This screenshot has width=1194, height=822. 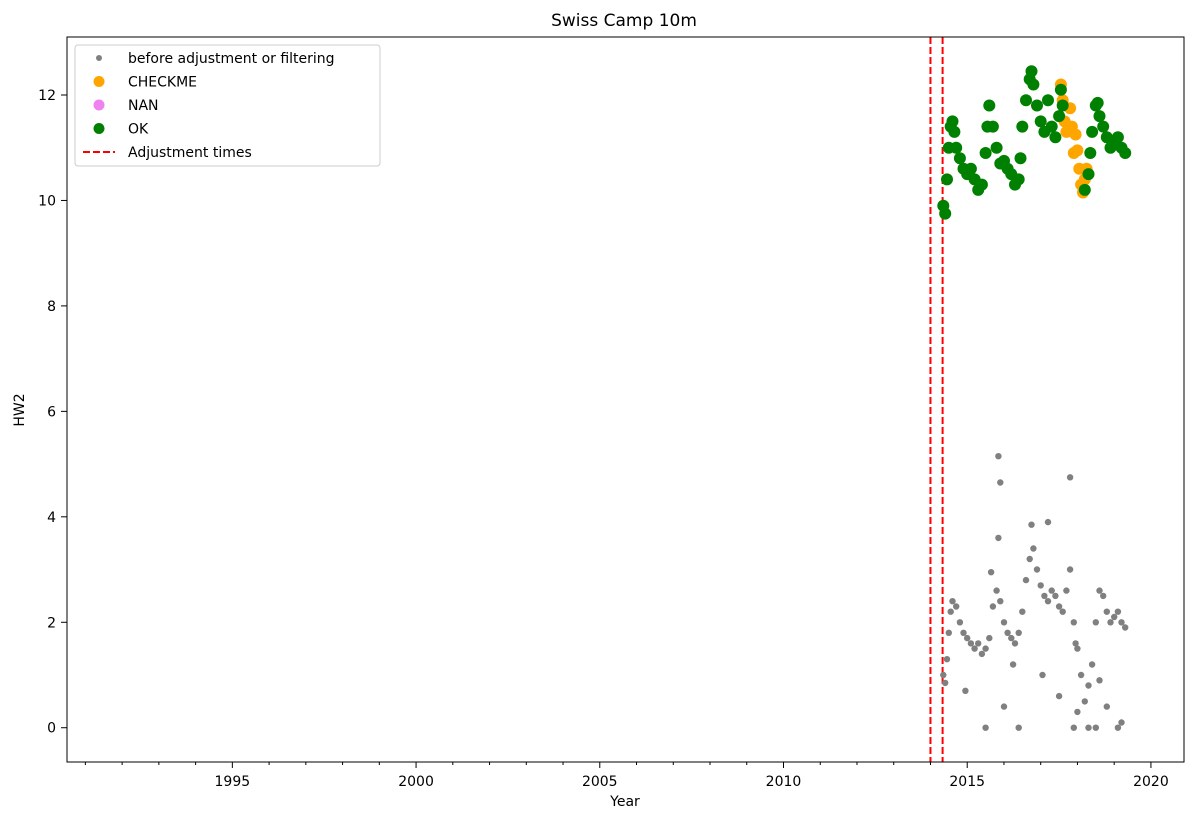 I want to click on x-tick-label: 2015, so click(x=967, y=782).